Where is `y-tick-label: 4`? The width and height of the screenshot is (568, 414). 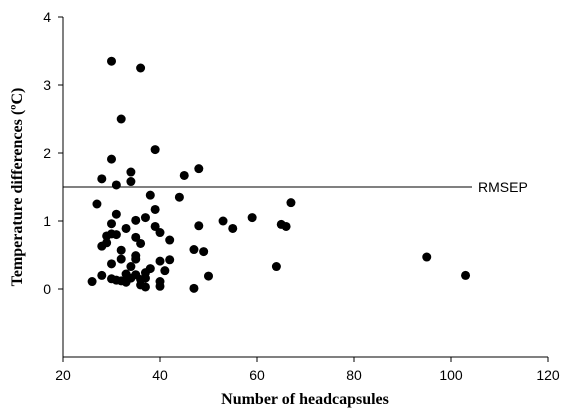 y-tick-label: 4 is located at coordinates (47, 17).